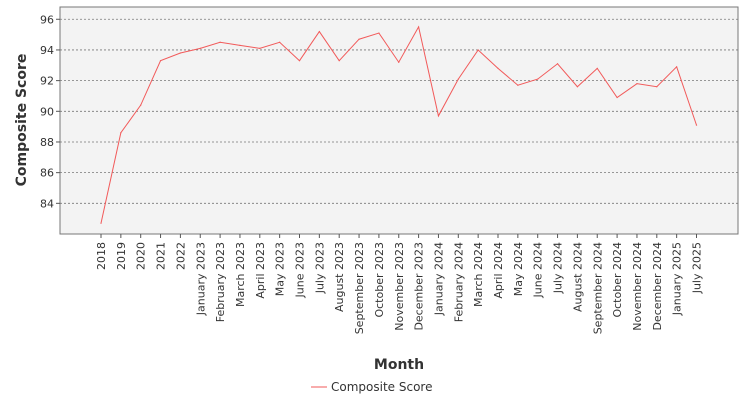 This screenshot has height=400, width=750. What do you see at coordinates (47, 19) in the screenshot?
I see `y-tick-label: 96` at bounding box center [47, 19].